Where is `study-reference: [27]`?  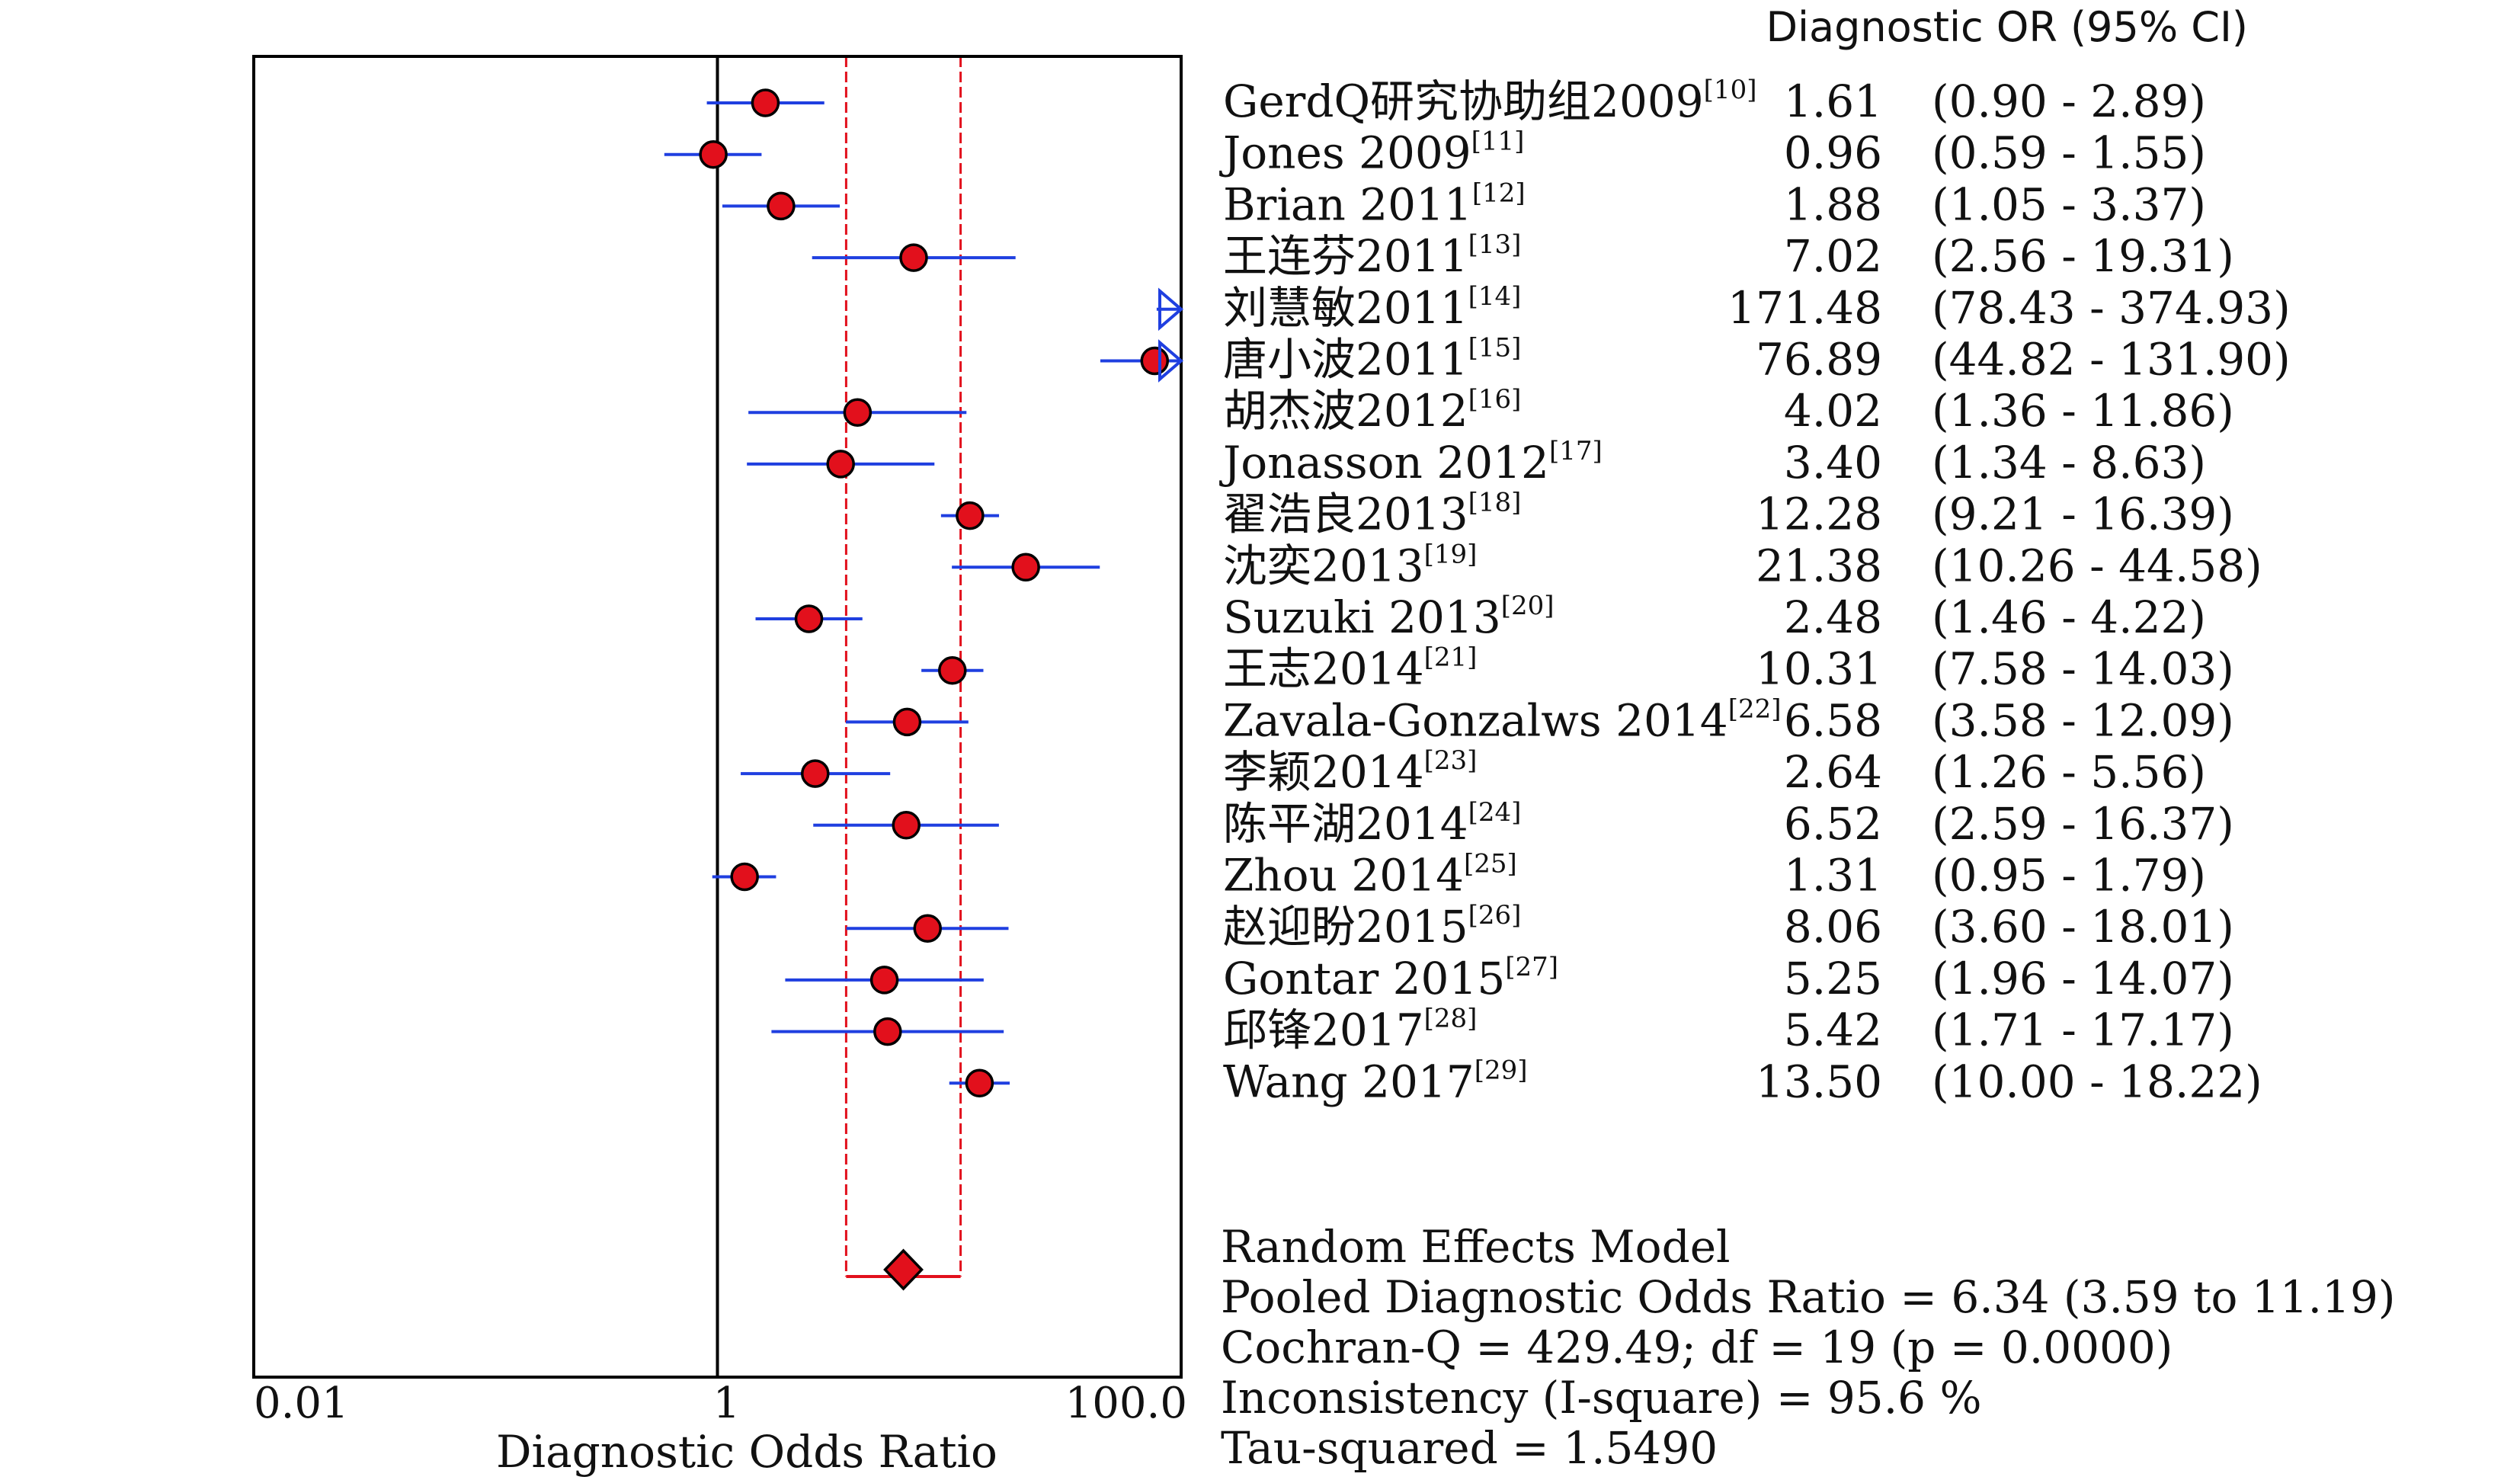 study-reference: [27] is located at coordinates (1531, 967).